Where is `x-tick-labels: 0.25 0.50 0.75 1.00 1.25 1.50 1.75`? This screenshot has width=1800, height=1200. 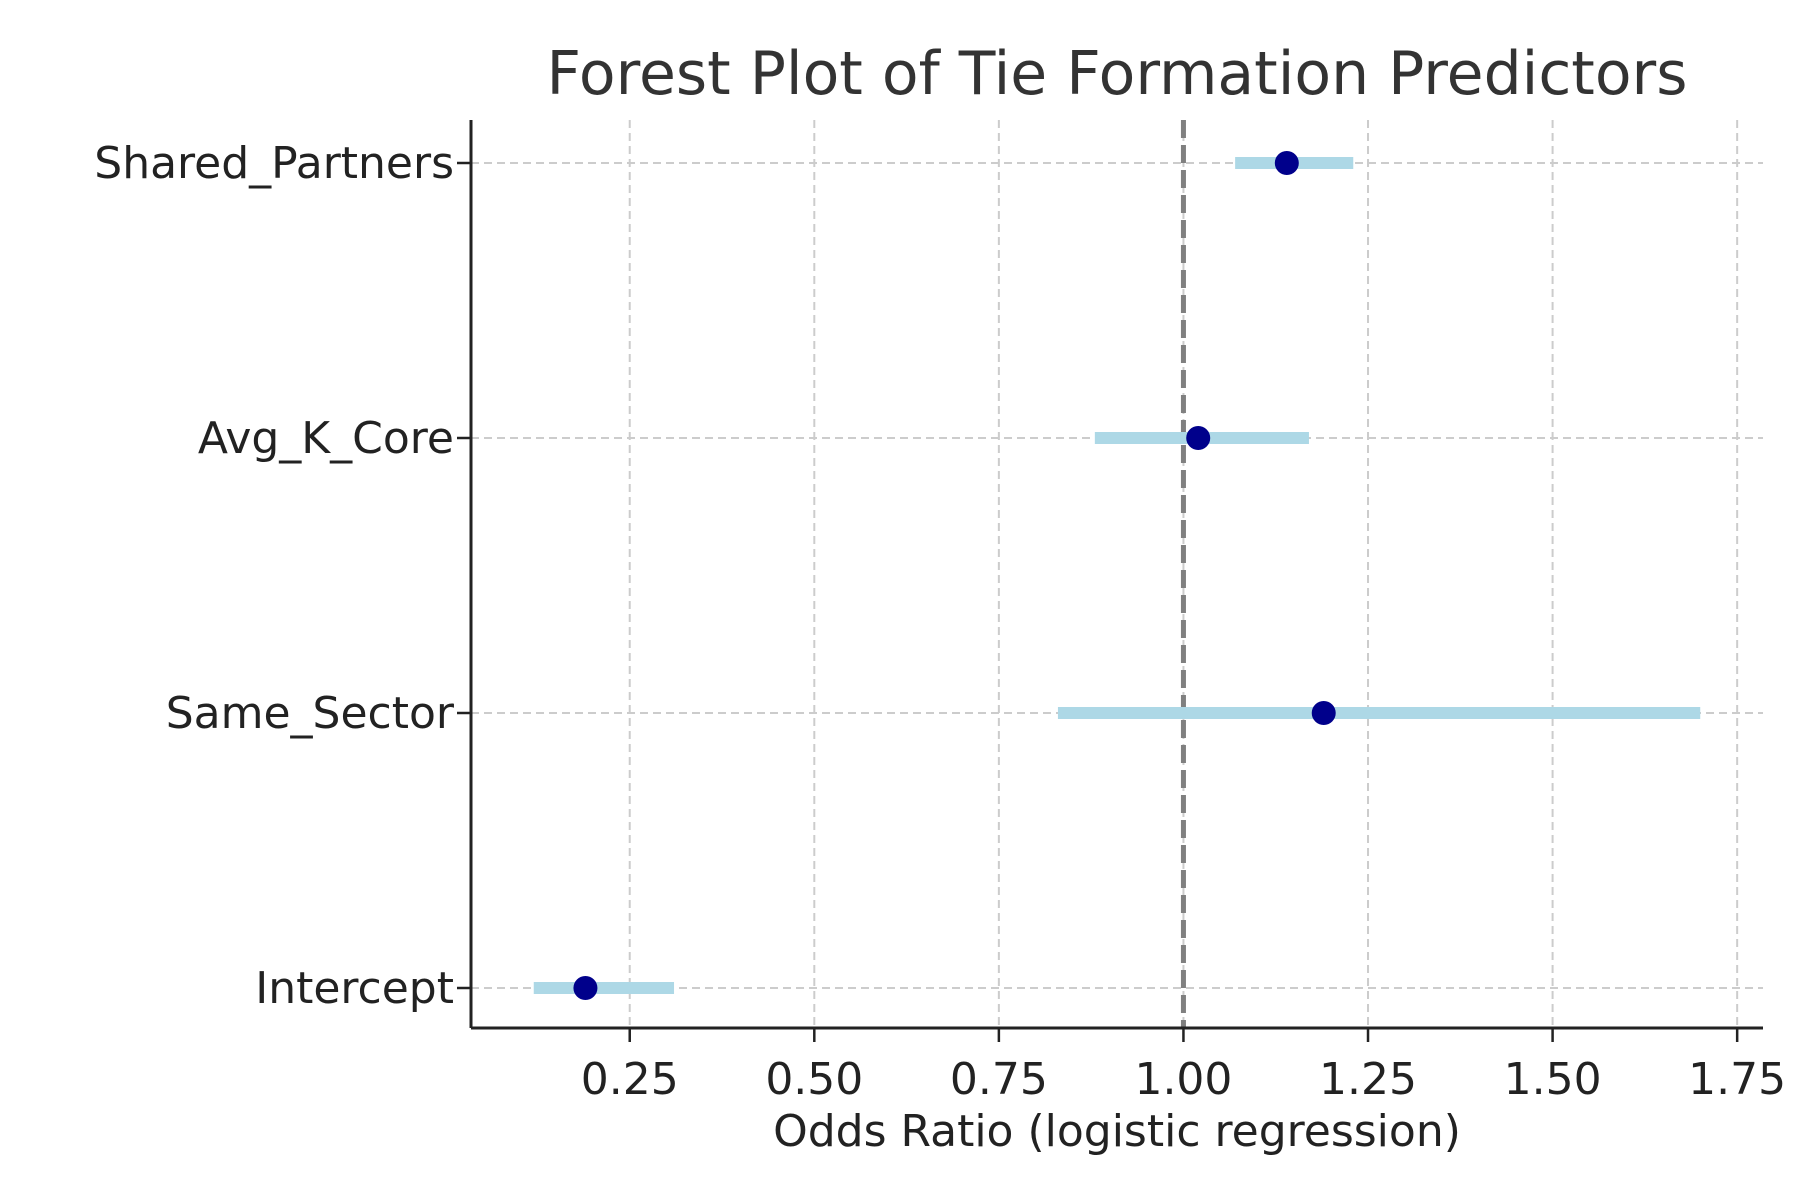
x-tick-labels: 0.25 0.50 0.75 1.00 1.25 1.50 1.75 is located at coordinates (1183, 1079).